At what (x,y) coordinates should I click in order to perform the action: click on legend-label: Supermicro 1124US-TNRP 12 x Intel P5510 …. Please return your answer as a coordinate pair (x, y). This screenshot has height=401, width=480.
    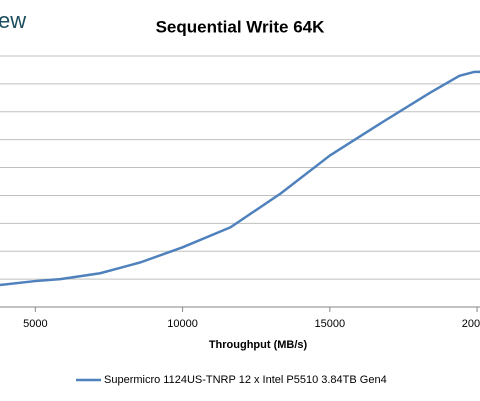
    Looking at the image, I should click on (245, 380).